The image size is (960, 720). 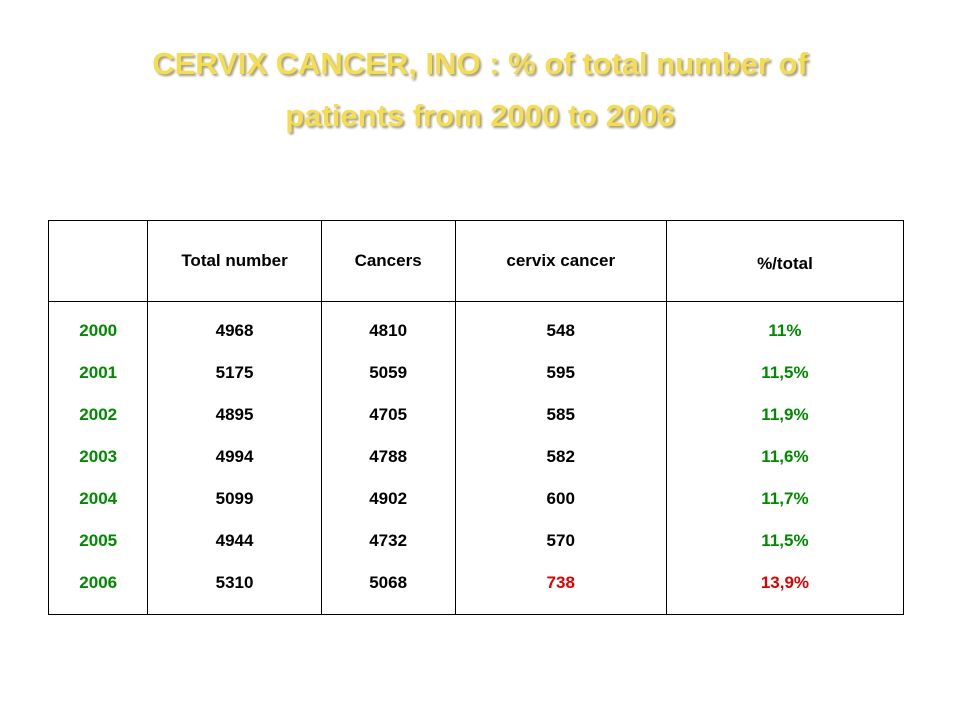 What do you see at coordinates (388, 541) in the screenshot?
I see `cell-cancers: 4732` at bounding box center [388, 541].